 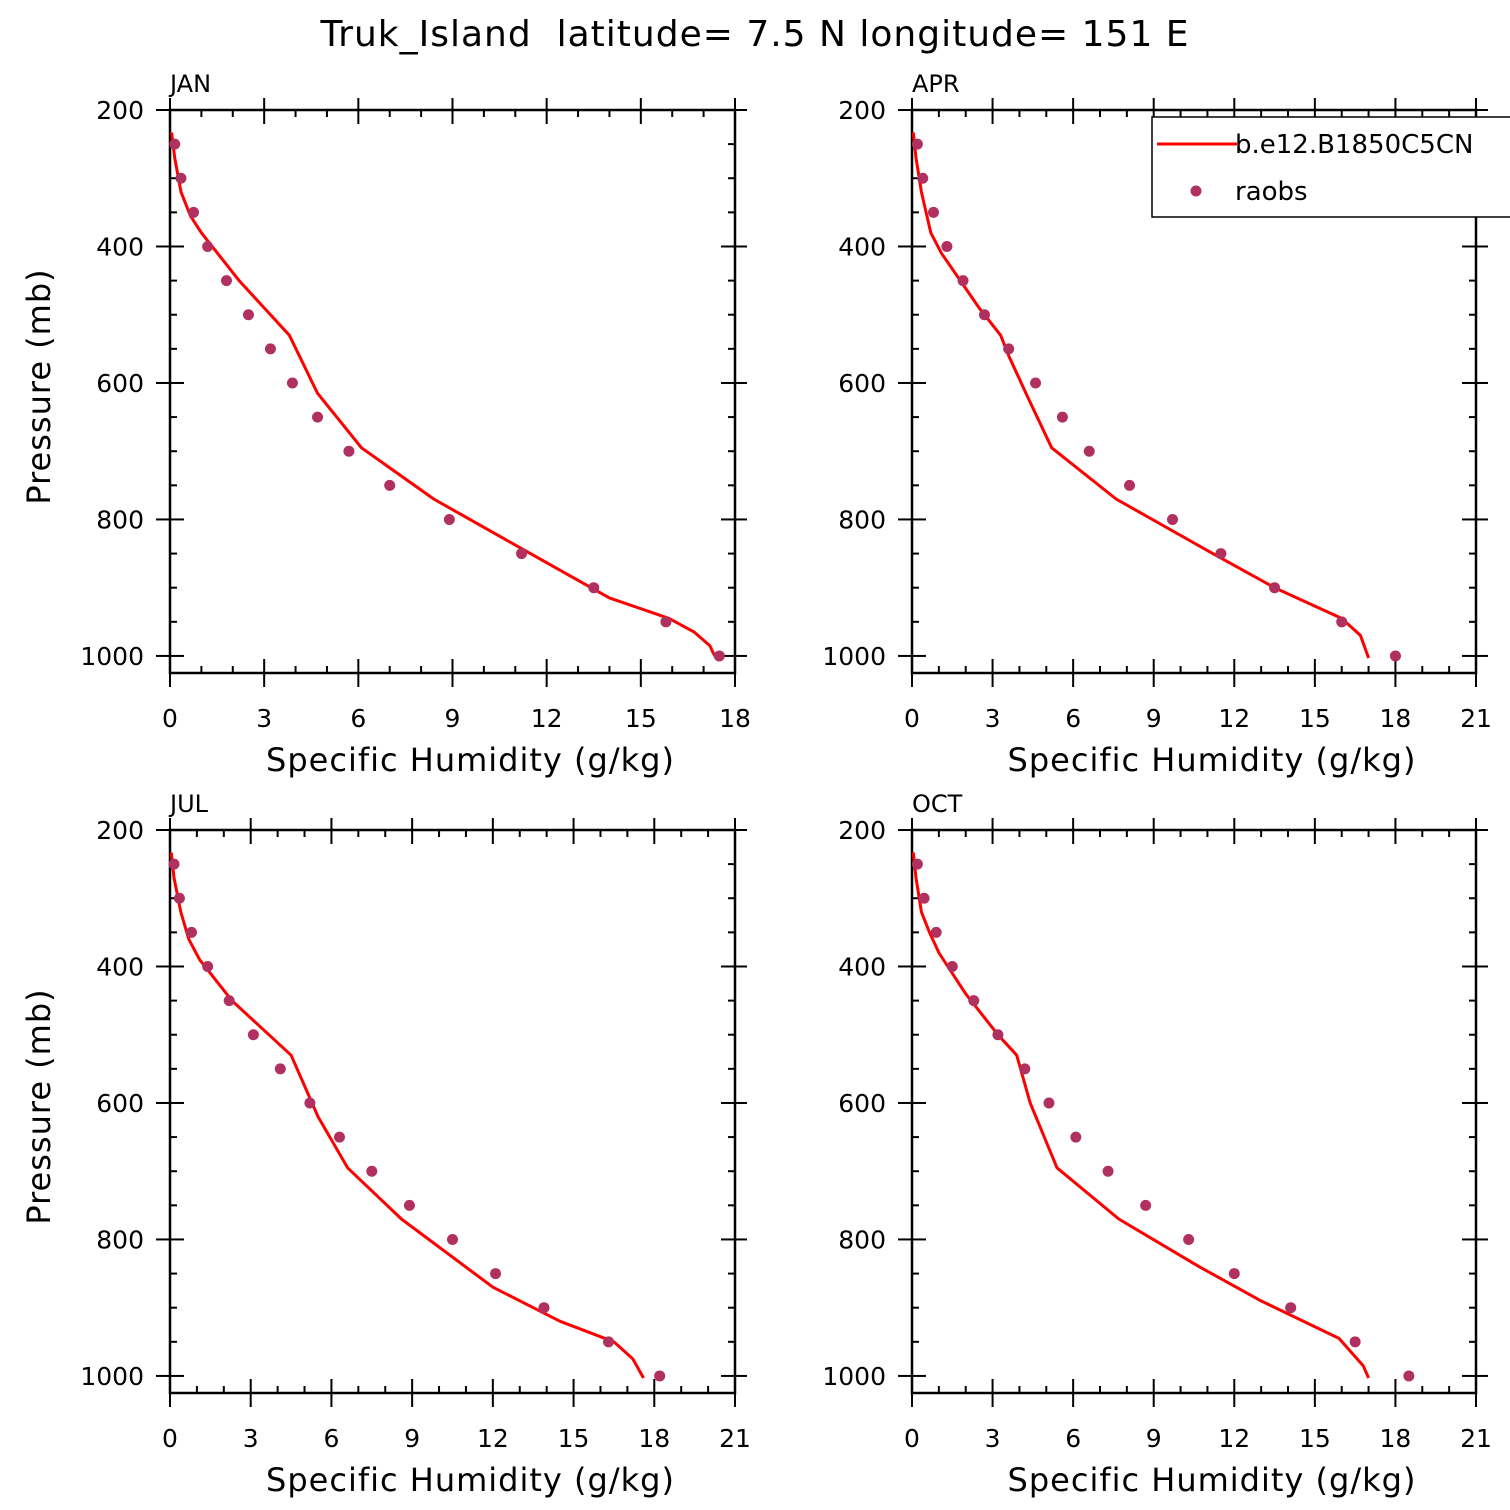 What do you see at coordinates (1354, 145) in the screenshot?
I see `legend-model-label: b.e12.B1850C5CN` at bounding box center [1354, 145].